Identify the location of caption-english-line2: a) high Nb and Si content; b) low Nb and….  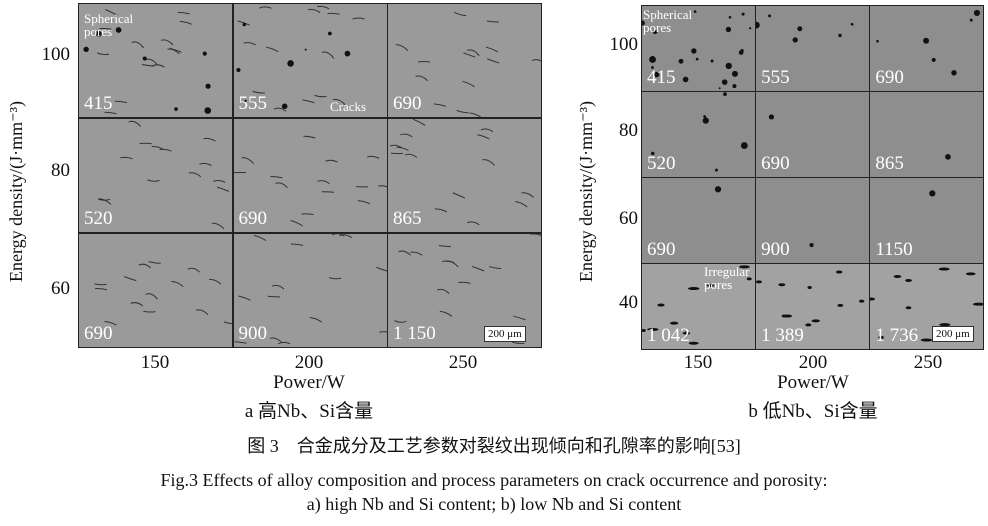
(494, 504).